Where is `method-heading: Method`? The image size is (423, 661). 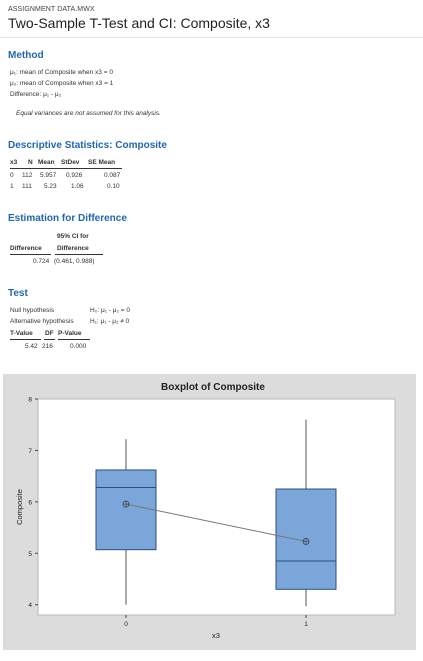 method-heading: Method is located at coordinates (26, 55).